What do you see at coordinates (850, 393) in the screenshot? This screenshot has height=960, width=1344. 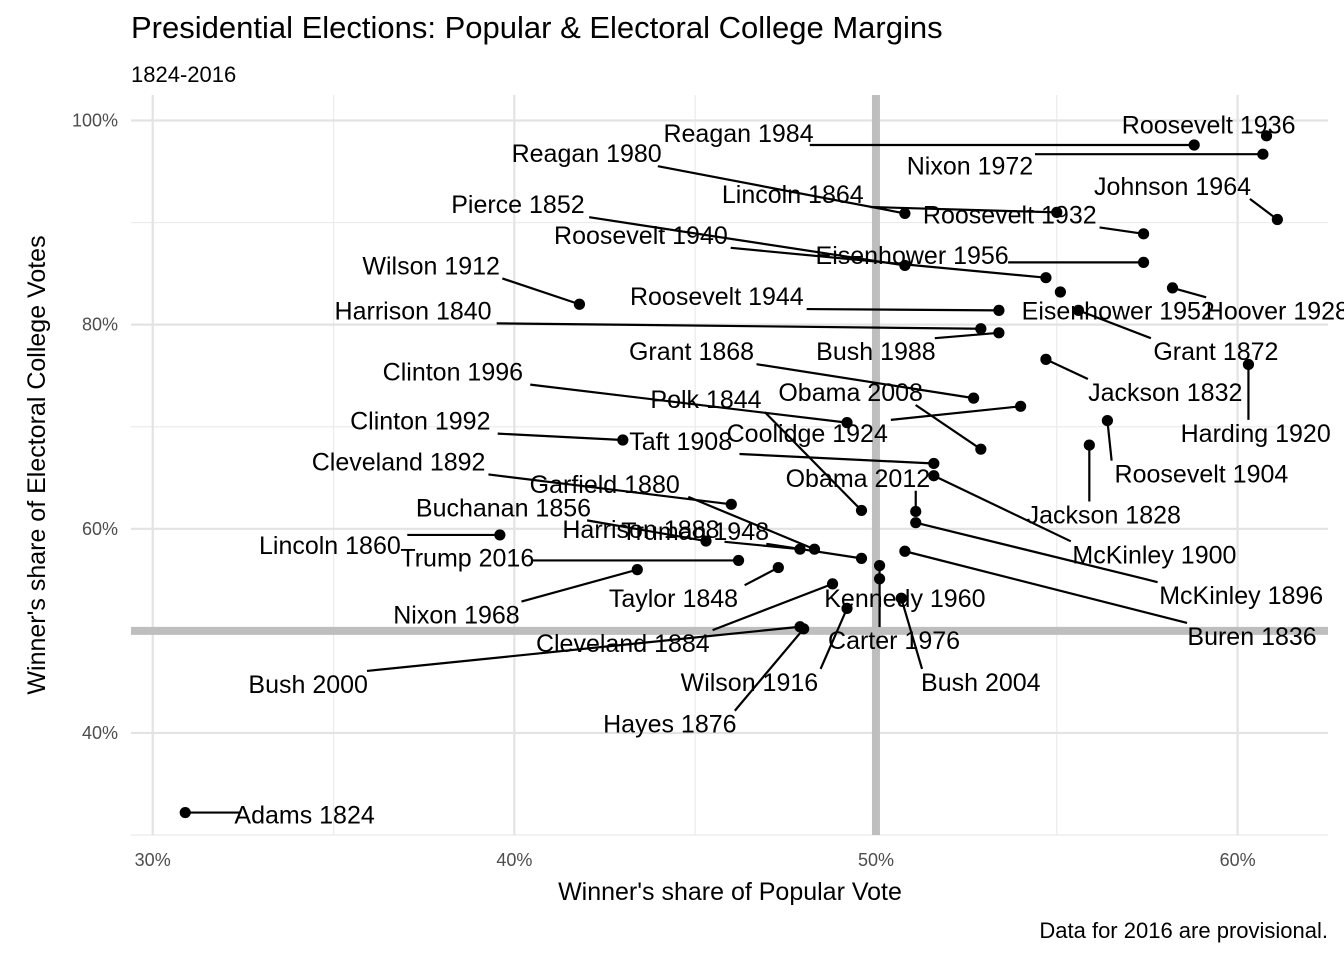 I see `point-label: Obama 2008` at bounding box center [850, 393].